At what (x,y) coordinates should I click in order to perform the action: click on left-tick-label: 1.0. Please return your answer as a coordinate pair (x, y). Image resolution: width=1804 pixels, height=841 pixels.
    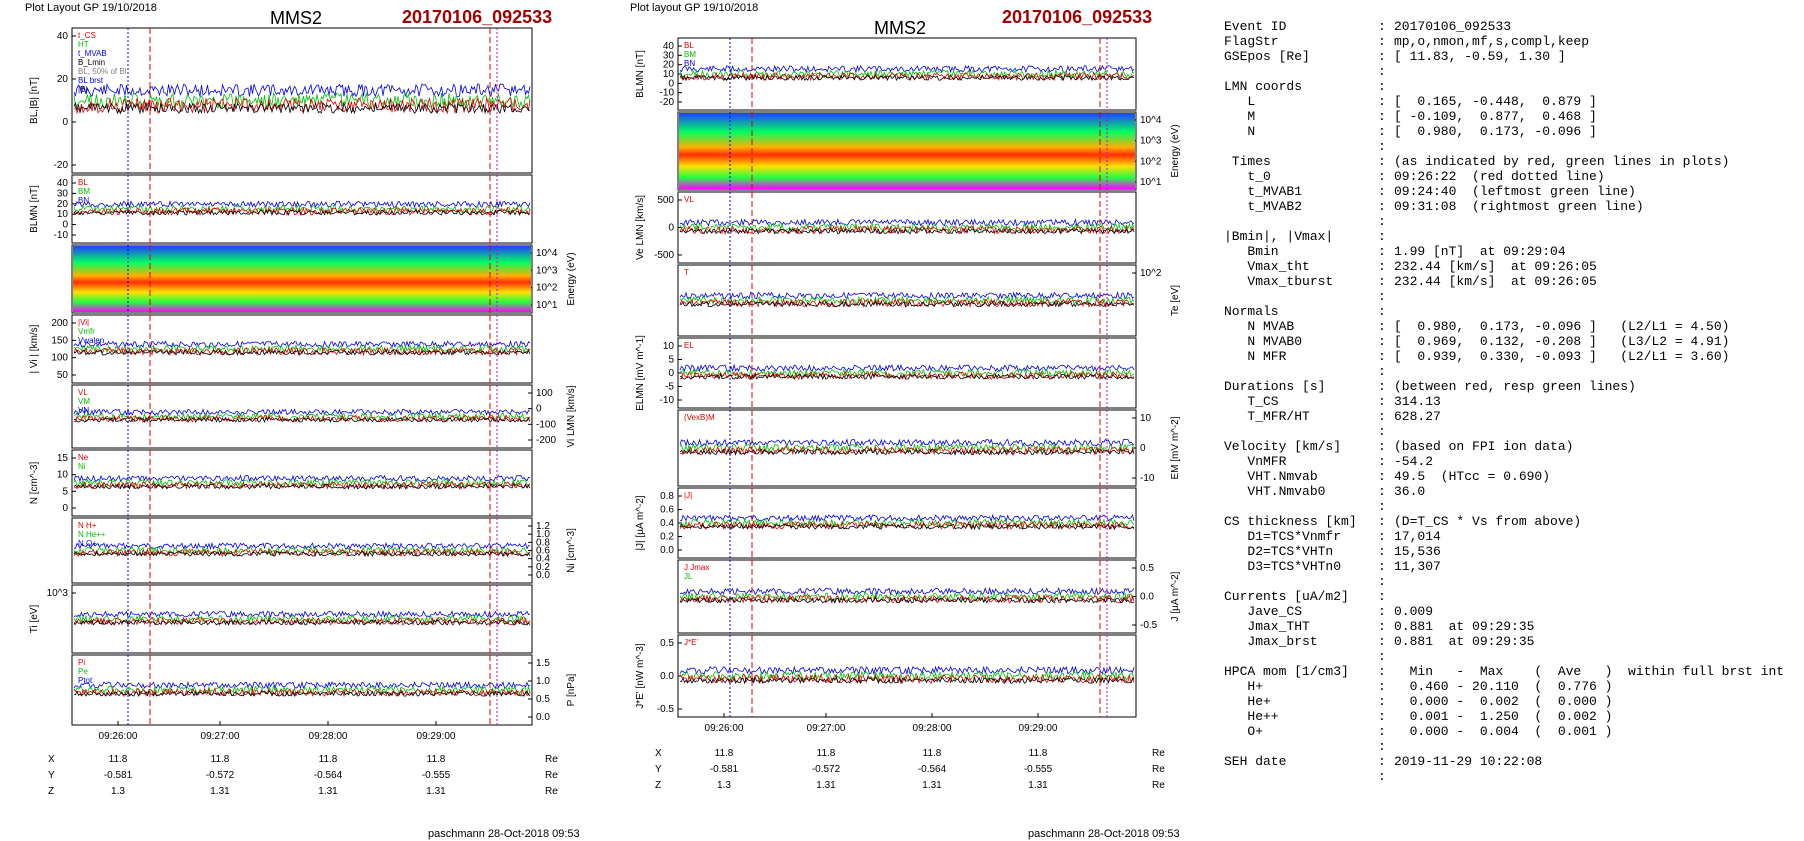
    Looking at the image, I should click on (543, 534).